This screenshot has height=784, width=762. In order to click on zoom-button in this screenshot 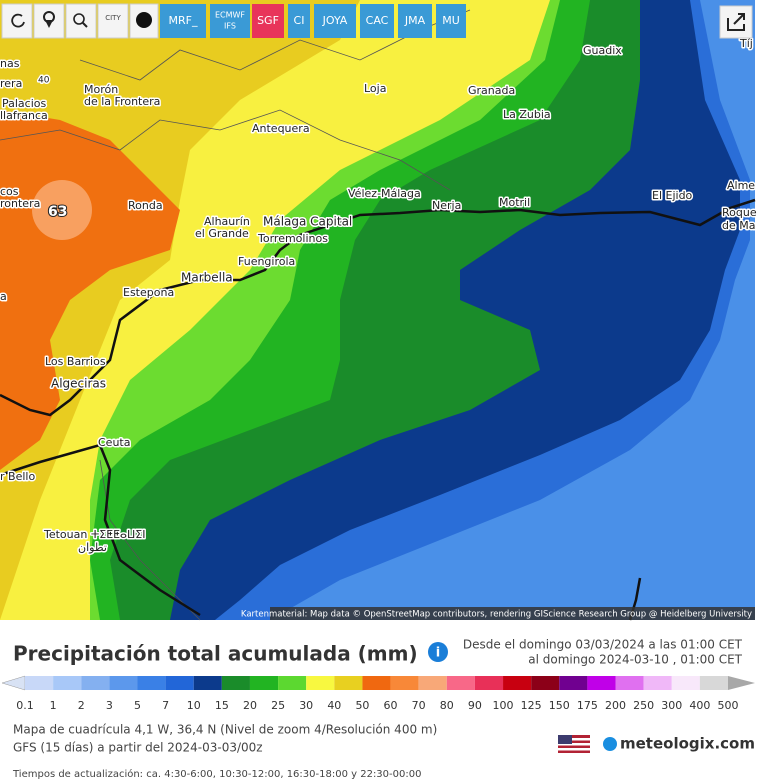, I will do `click(81, 21)`.